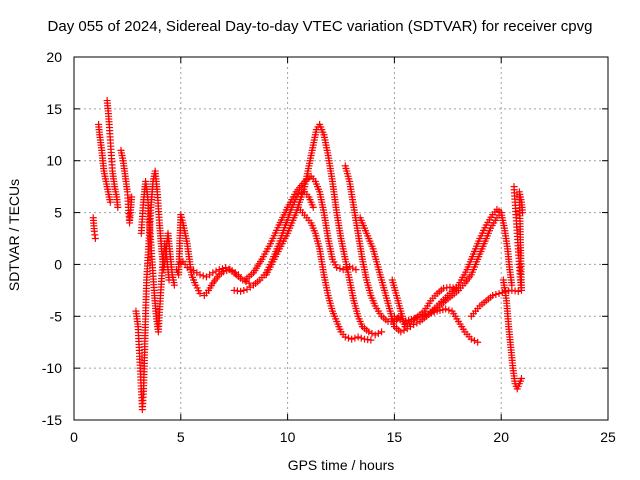 Image resolution: width=640 pixels, height=480 pixels. Describe the element at coordinates (512, 334) in the screenshot. I see `series-s19` at that location.